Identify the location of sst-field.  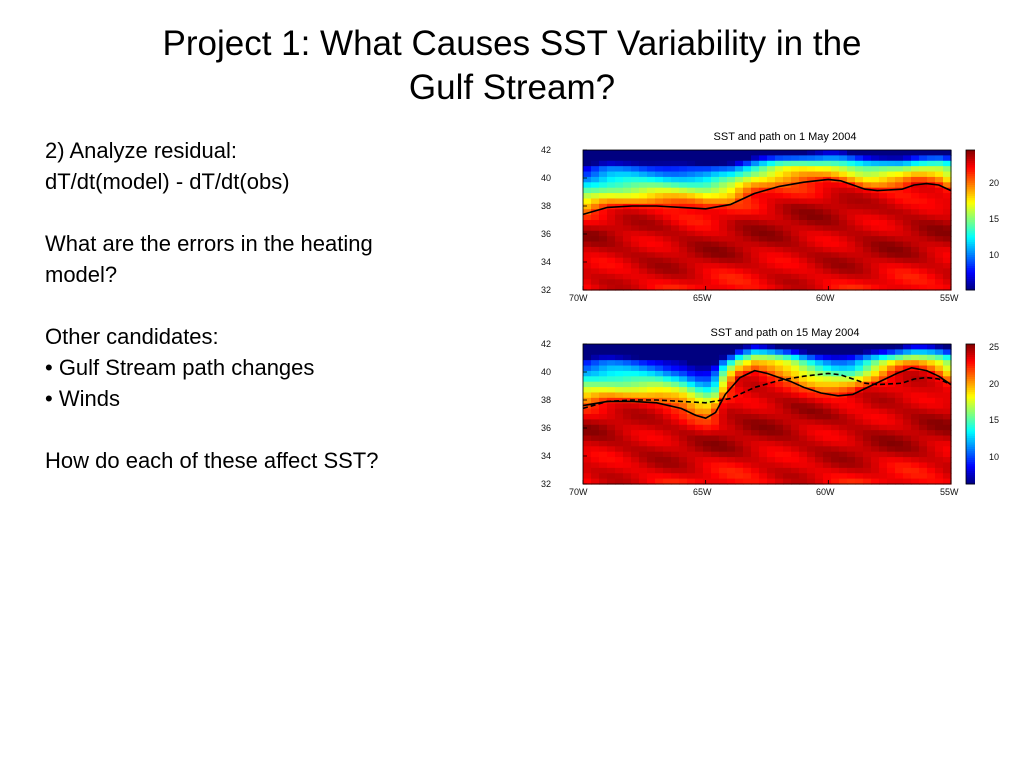
(767, 220).